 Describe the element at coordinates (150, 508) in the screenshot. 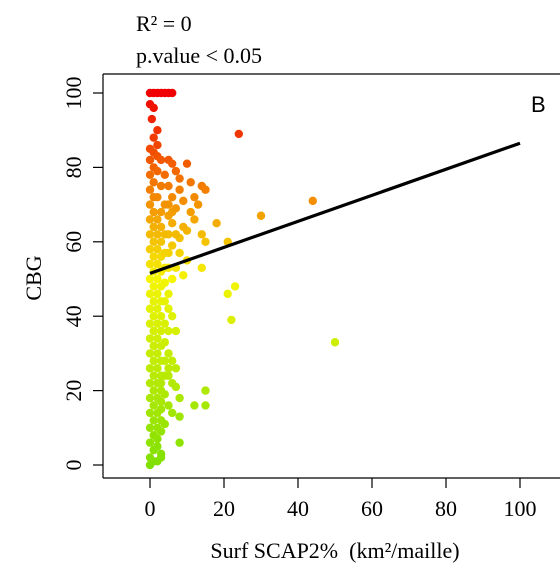

I see `x-tick-label: 0` at that location.